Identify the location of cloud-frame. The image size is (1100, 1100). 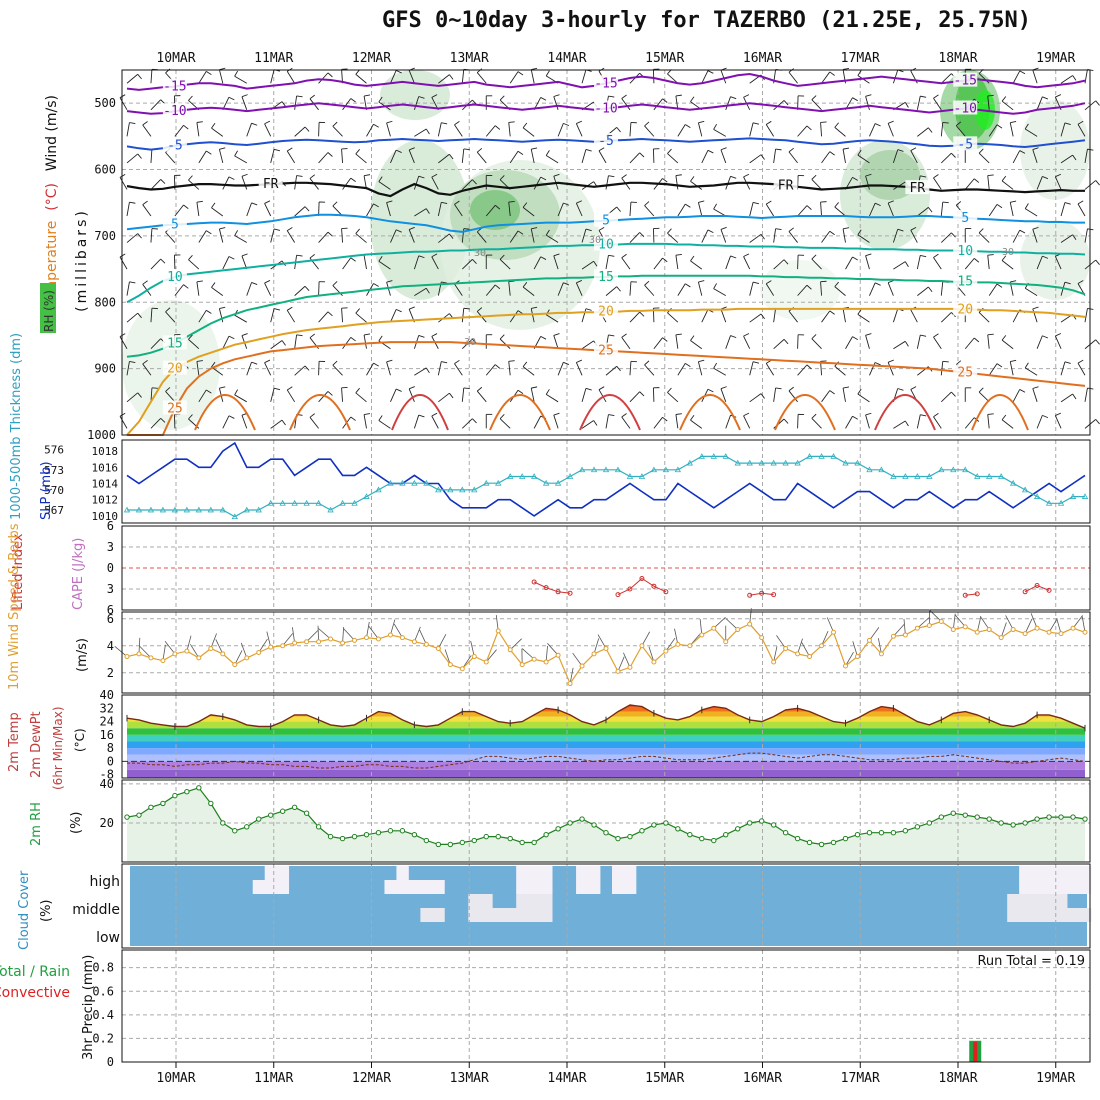
(606, 906).